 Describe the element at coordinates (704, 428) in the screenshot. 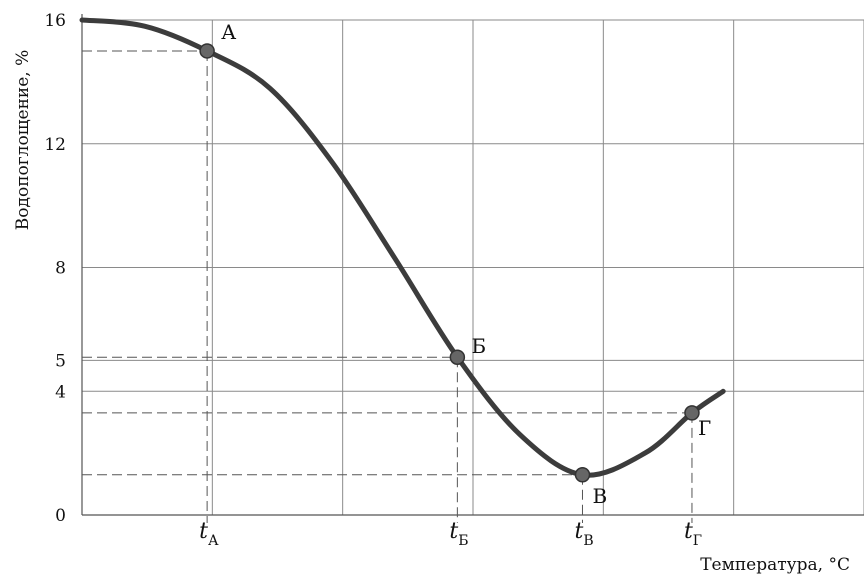

I see `point-label: Г` at that location.